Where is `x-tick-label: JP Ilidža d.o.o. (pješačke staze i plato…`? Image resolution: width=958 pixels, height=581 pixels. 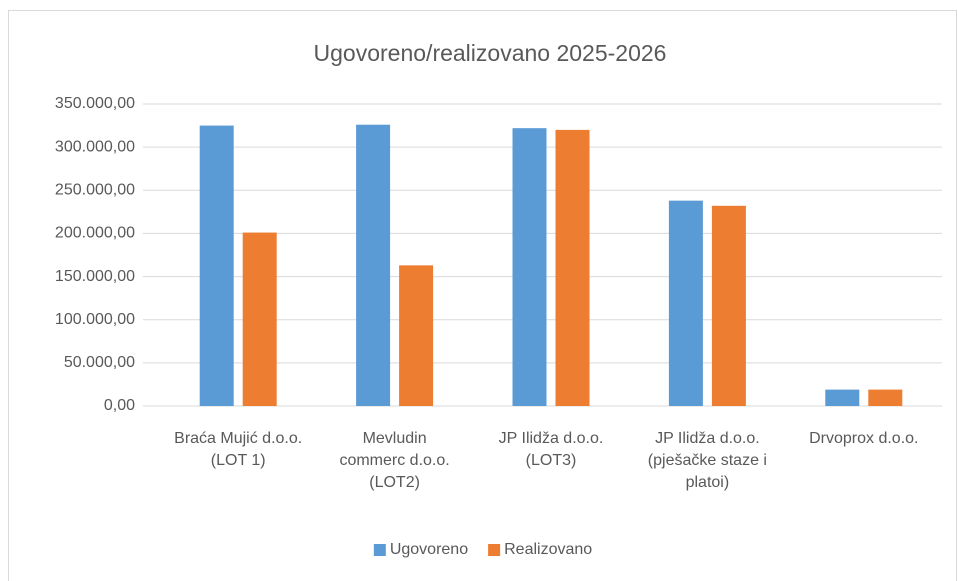
x-tick-label: JP Ilidža d.o.o. (pješačke staze i plato… is located at coordinates (707, 460).